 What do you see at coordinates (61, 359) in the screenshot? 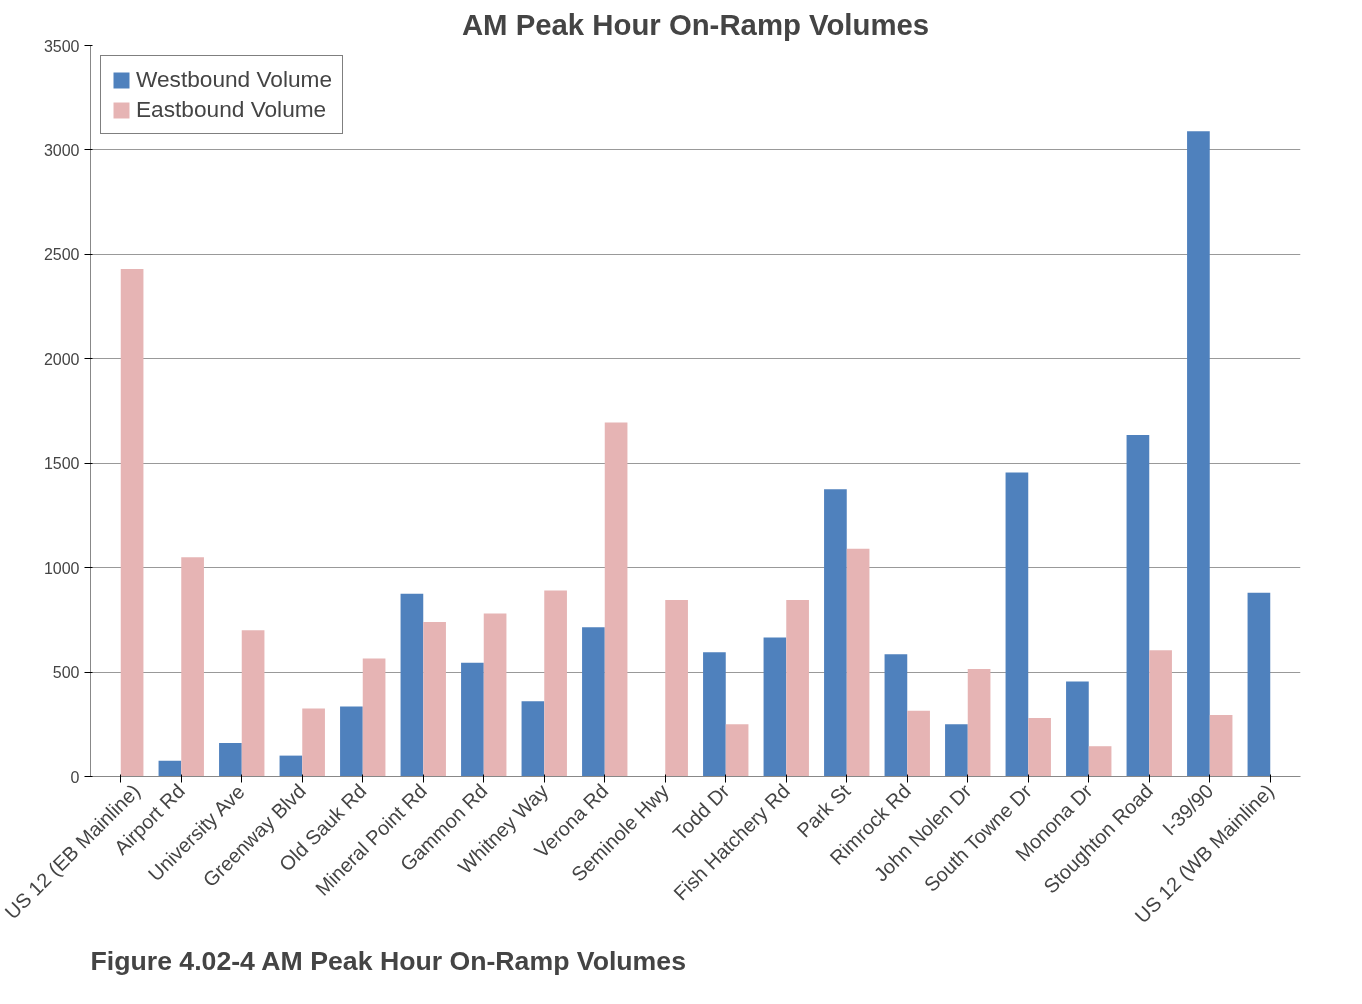
I see `y-tick-label: 2000` at bounding box center [61, 359].